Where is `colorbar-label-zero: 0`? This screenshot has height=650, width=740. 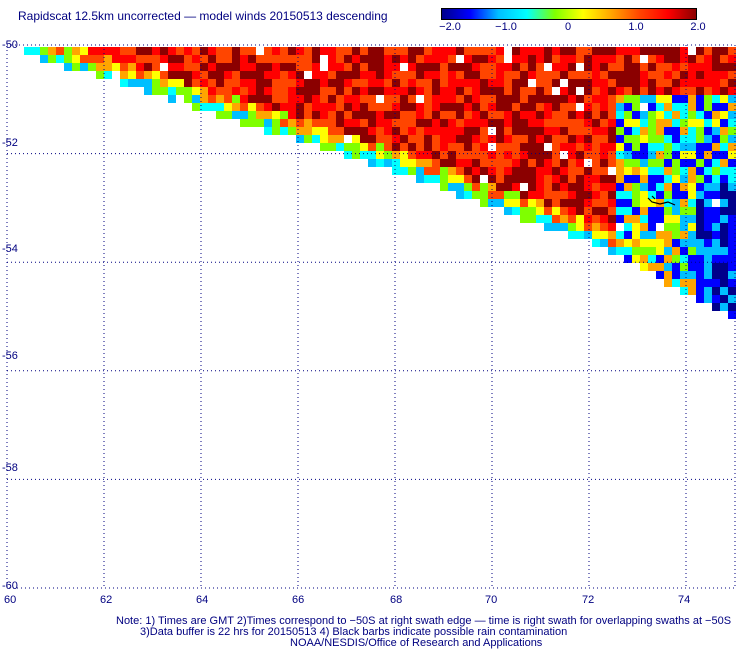
colorbar-label-zero: 0 is located at coordinates (568, 27).